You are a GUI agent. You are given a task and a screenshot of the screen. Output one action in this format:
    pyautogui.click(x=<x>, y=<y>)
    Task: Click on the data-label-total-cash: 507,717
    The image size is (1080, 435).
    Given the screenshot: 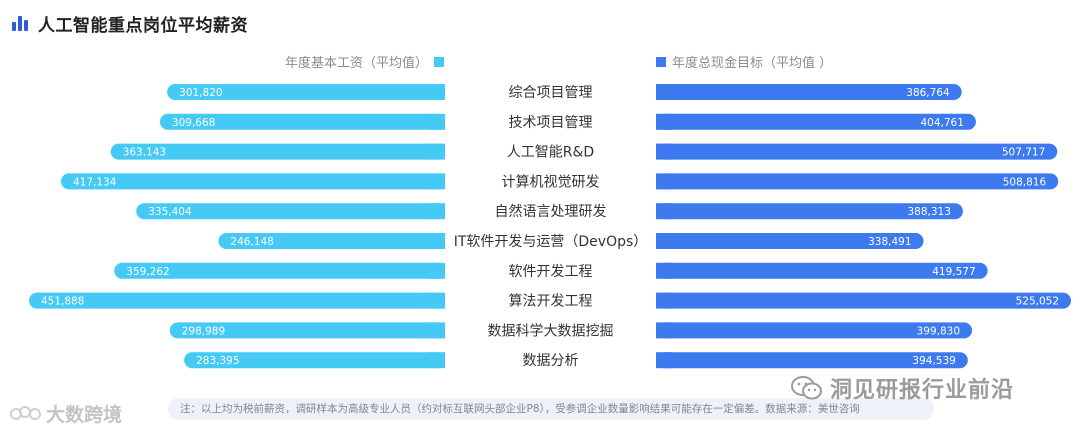 What is the action you would take?
    pyautogui.click(x=1023, y=153)
    